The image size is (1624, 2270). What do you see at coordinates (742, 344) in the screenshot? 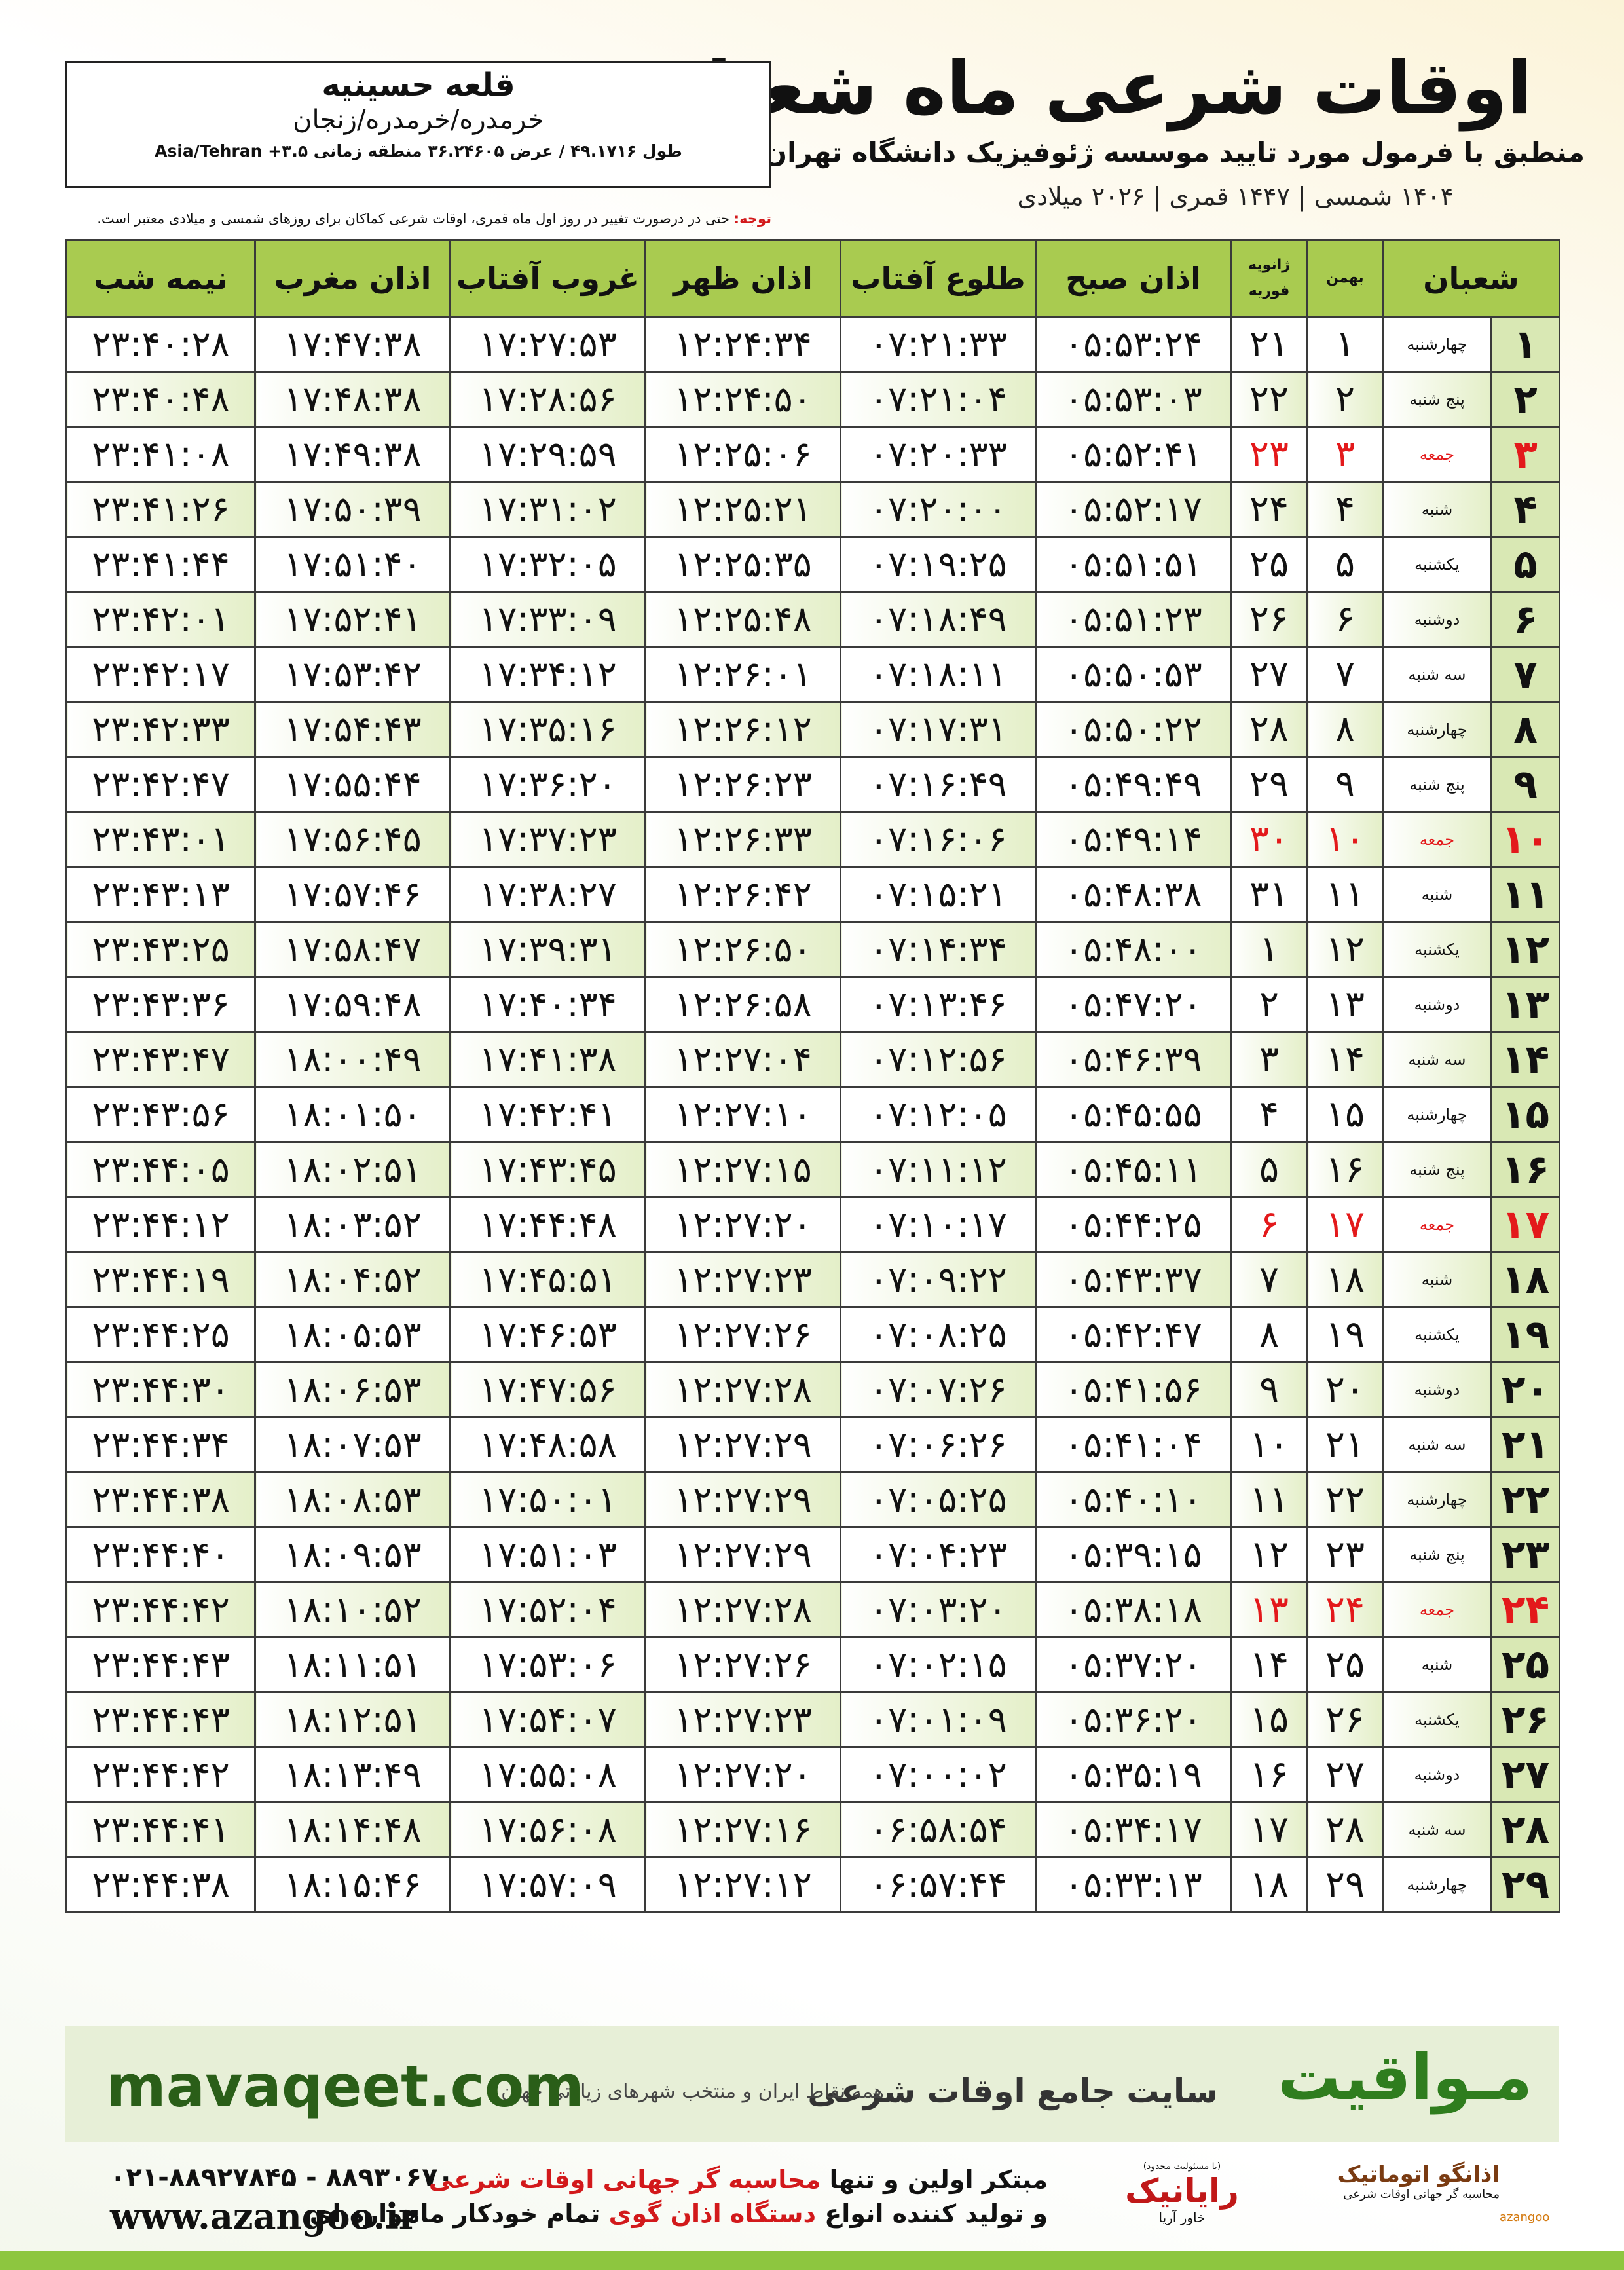
I see `cell: ۱۲:۲۴:۳۴` at bounding box center [742, 344].